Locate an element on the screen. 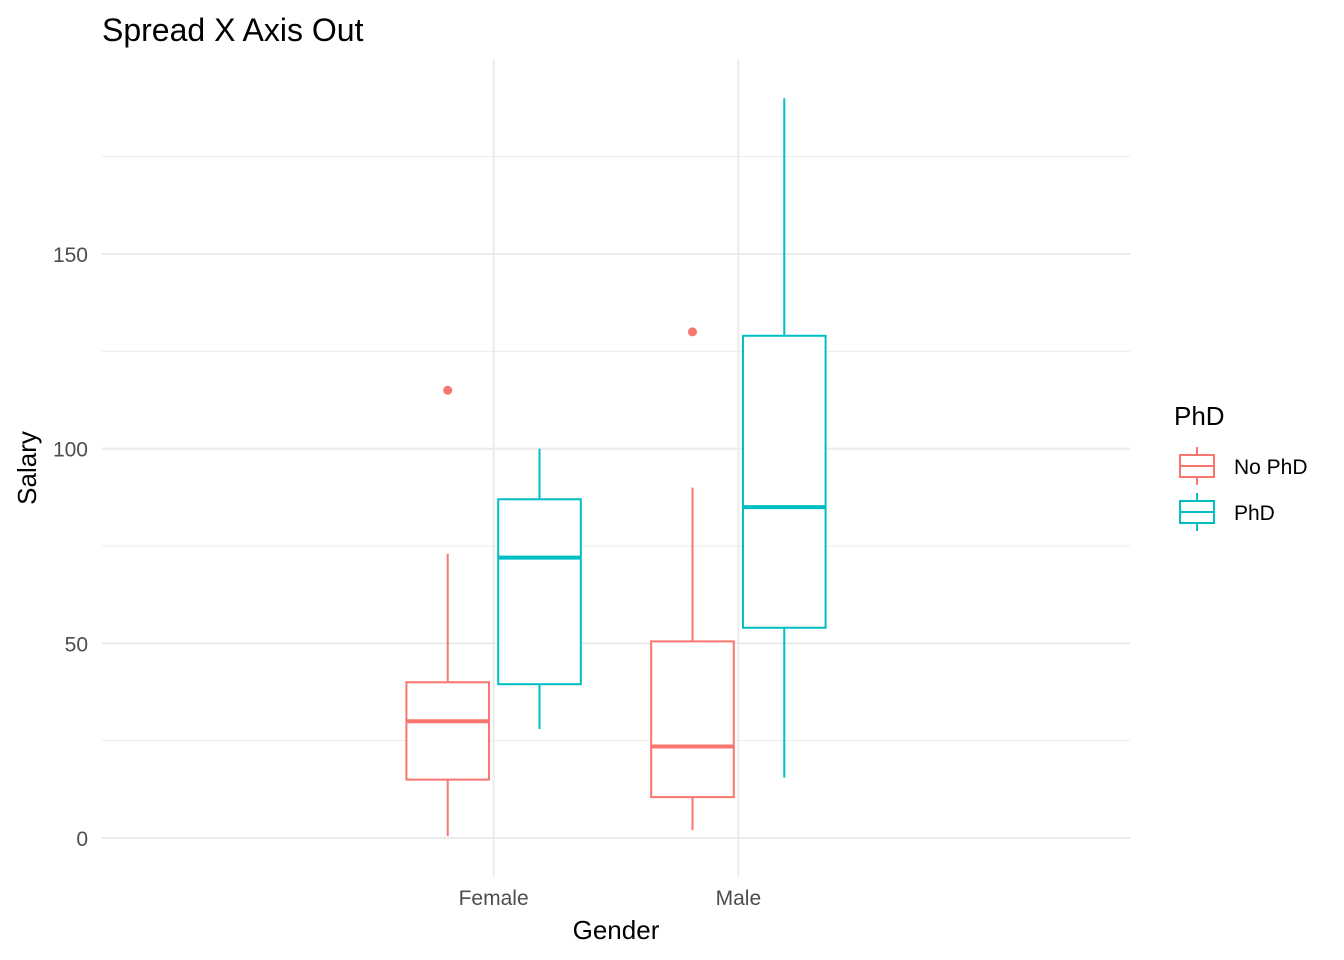  box-phd-female is located at coordinates (539, 588).